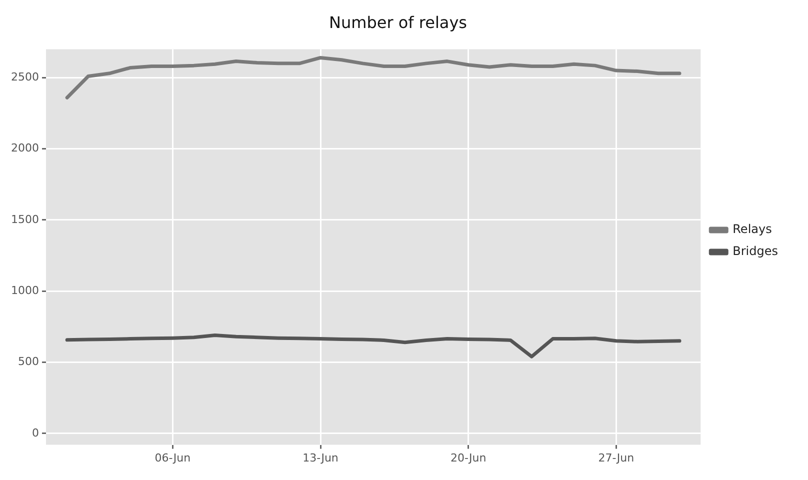  I want to click on x-tick-label: 27-Jun, so click(616, 457).